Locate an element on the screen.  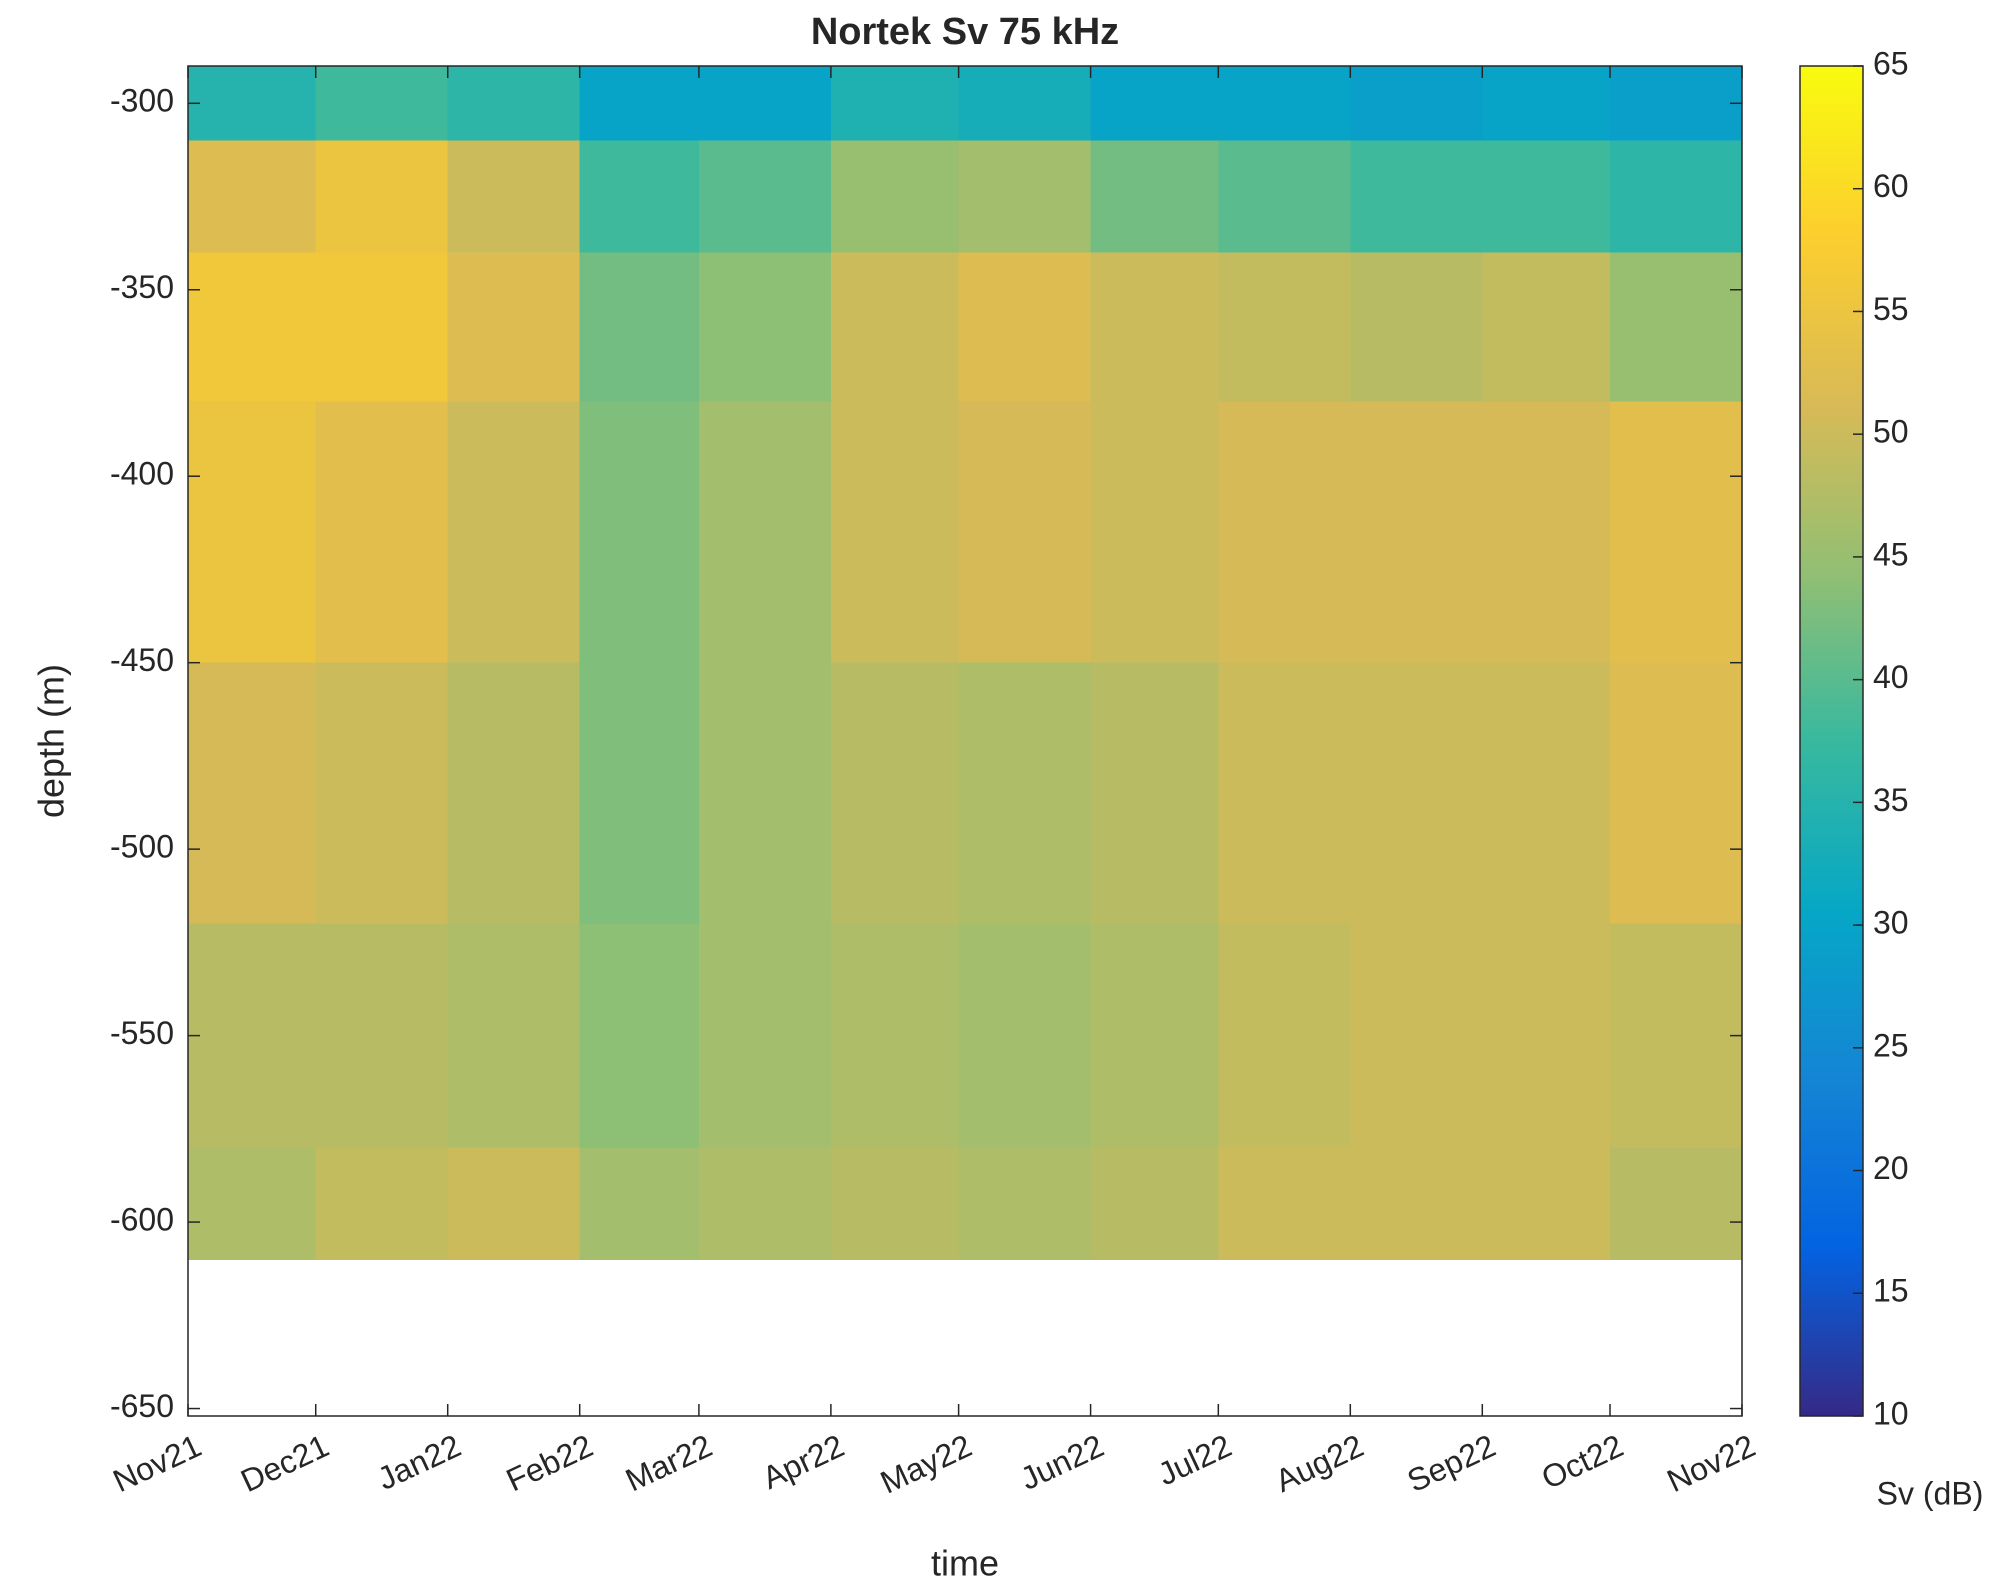
colorbar-tick-label: 25 is located at coordinates (1891, 1045).